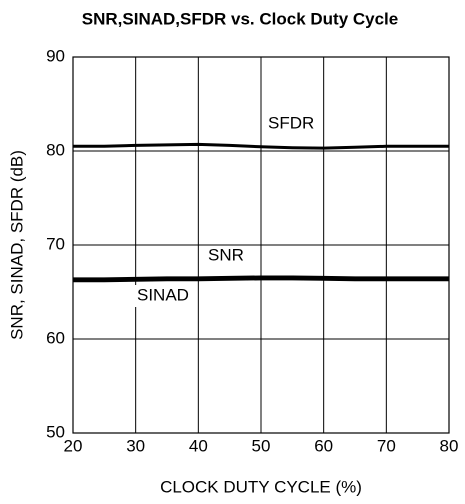 This screenshot has height=504, width=465. Describe the element at coordinates (323, 445) in the screenshot. I see `x-tick-label: 60` at that location.